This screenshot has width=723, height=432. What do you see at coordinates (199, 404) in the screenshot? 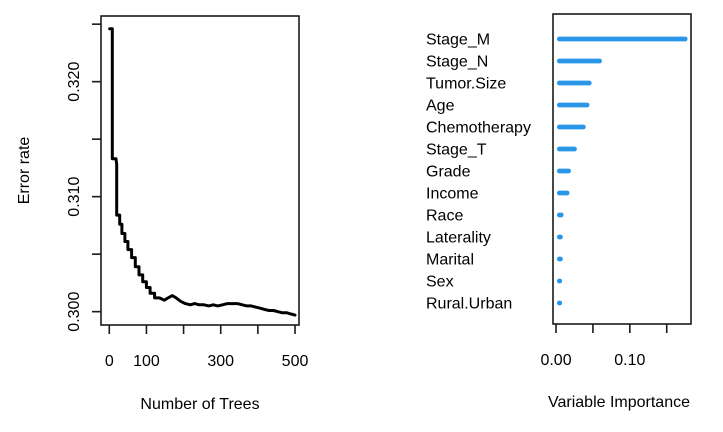
I see `x-axis-title: Number of Trees` at bounding box center [199, 404].